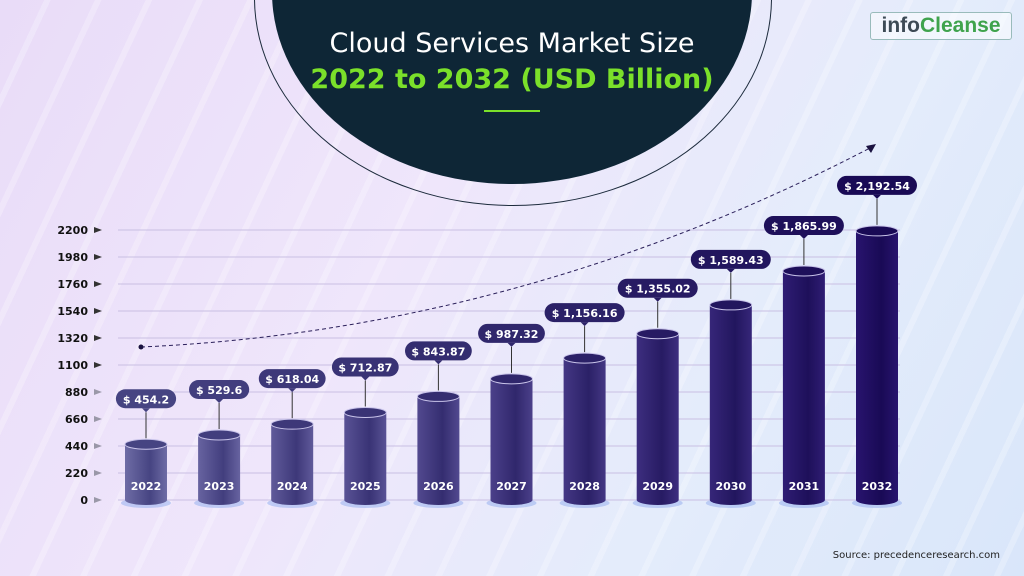 Image resolution: width=1024 pixels, height=576 pixels. What do you see at coordinates (72, 338) in the screenshot?
I see `y-tick-label: 1320` at bounding box center [72, 338].